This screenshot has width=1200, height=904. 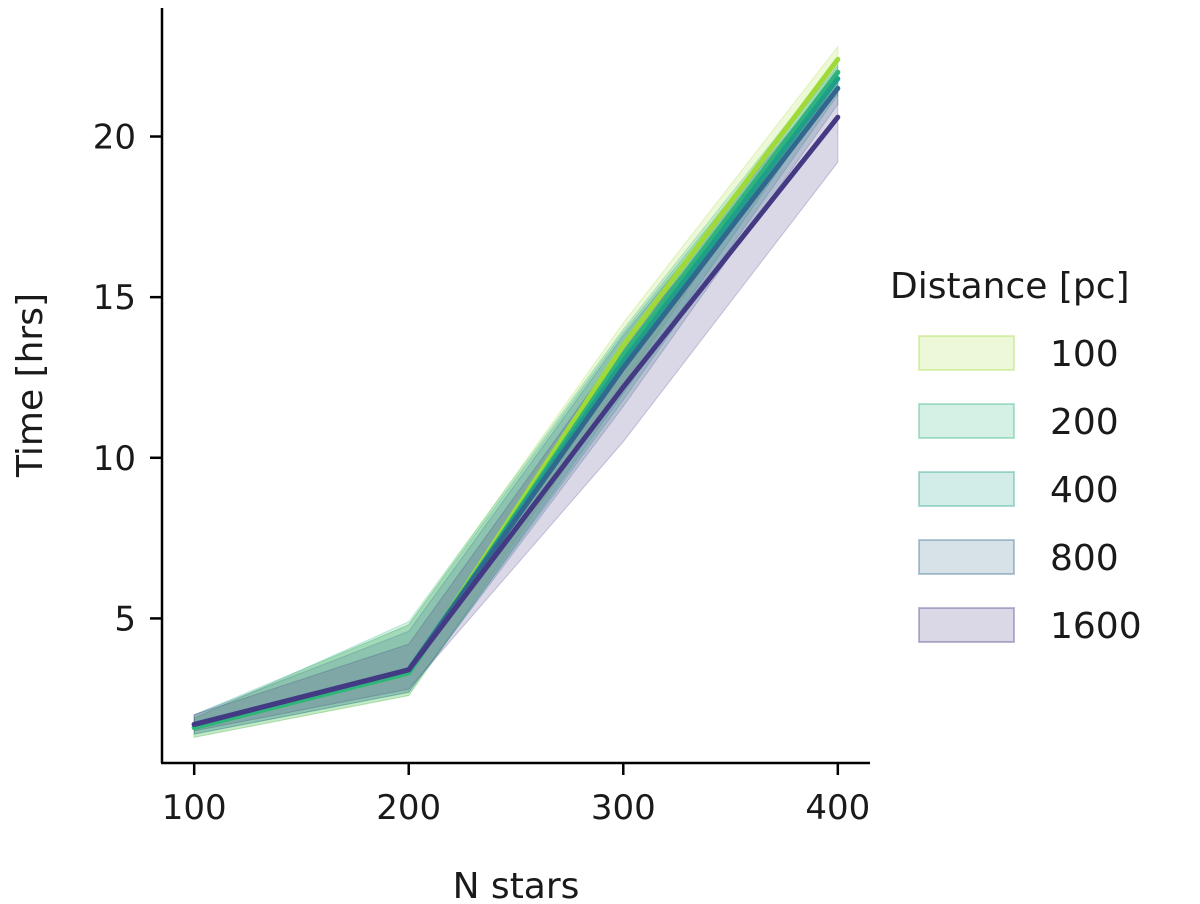 What do you see at coordinates (30, 385) in the screenshot?
I see `y-axis-label: Time [hrs]` at bounding box center [30, 385].